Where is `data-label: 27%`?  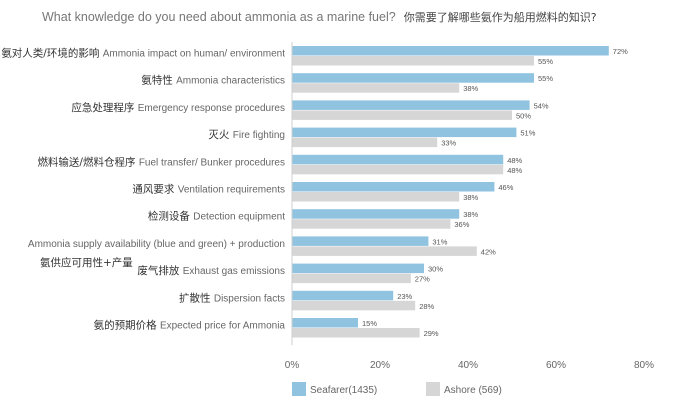
data-label: 27% is located at coordinates (422, 279).